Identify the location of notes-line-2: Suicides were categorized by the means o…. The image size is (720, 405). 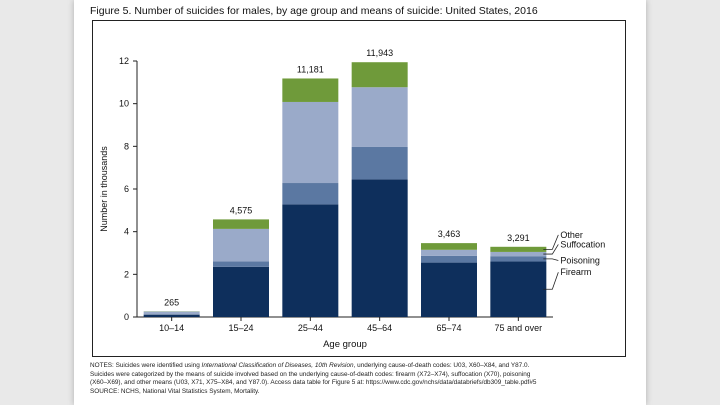
(310, 374).